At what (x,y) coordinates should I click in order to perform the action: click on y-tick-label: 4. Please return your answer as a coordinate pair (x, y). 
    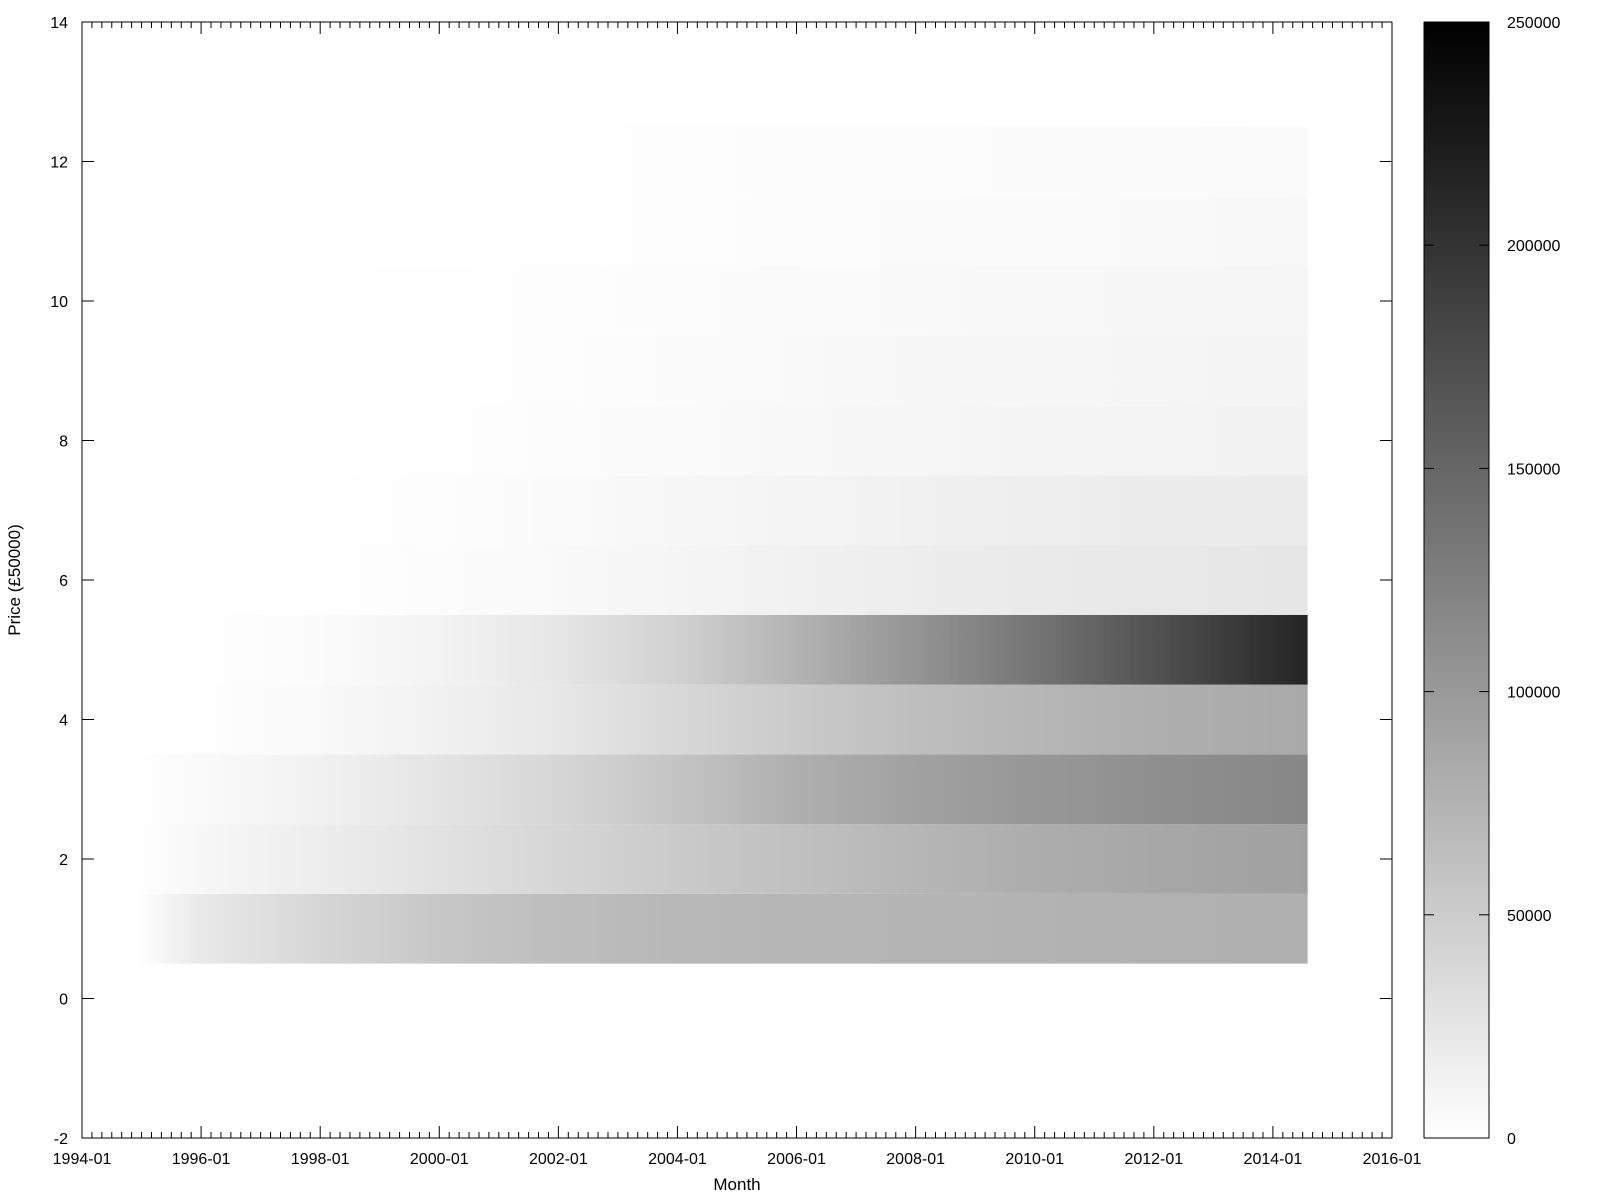
    Looking at the image, I should click on (63, 721).